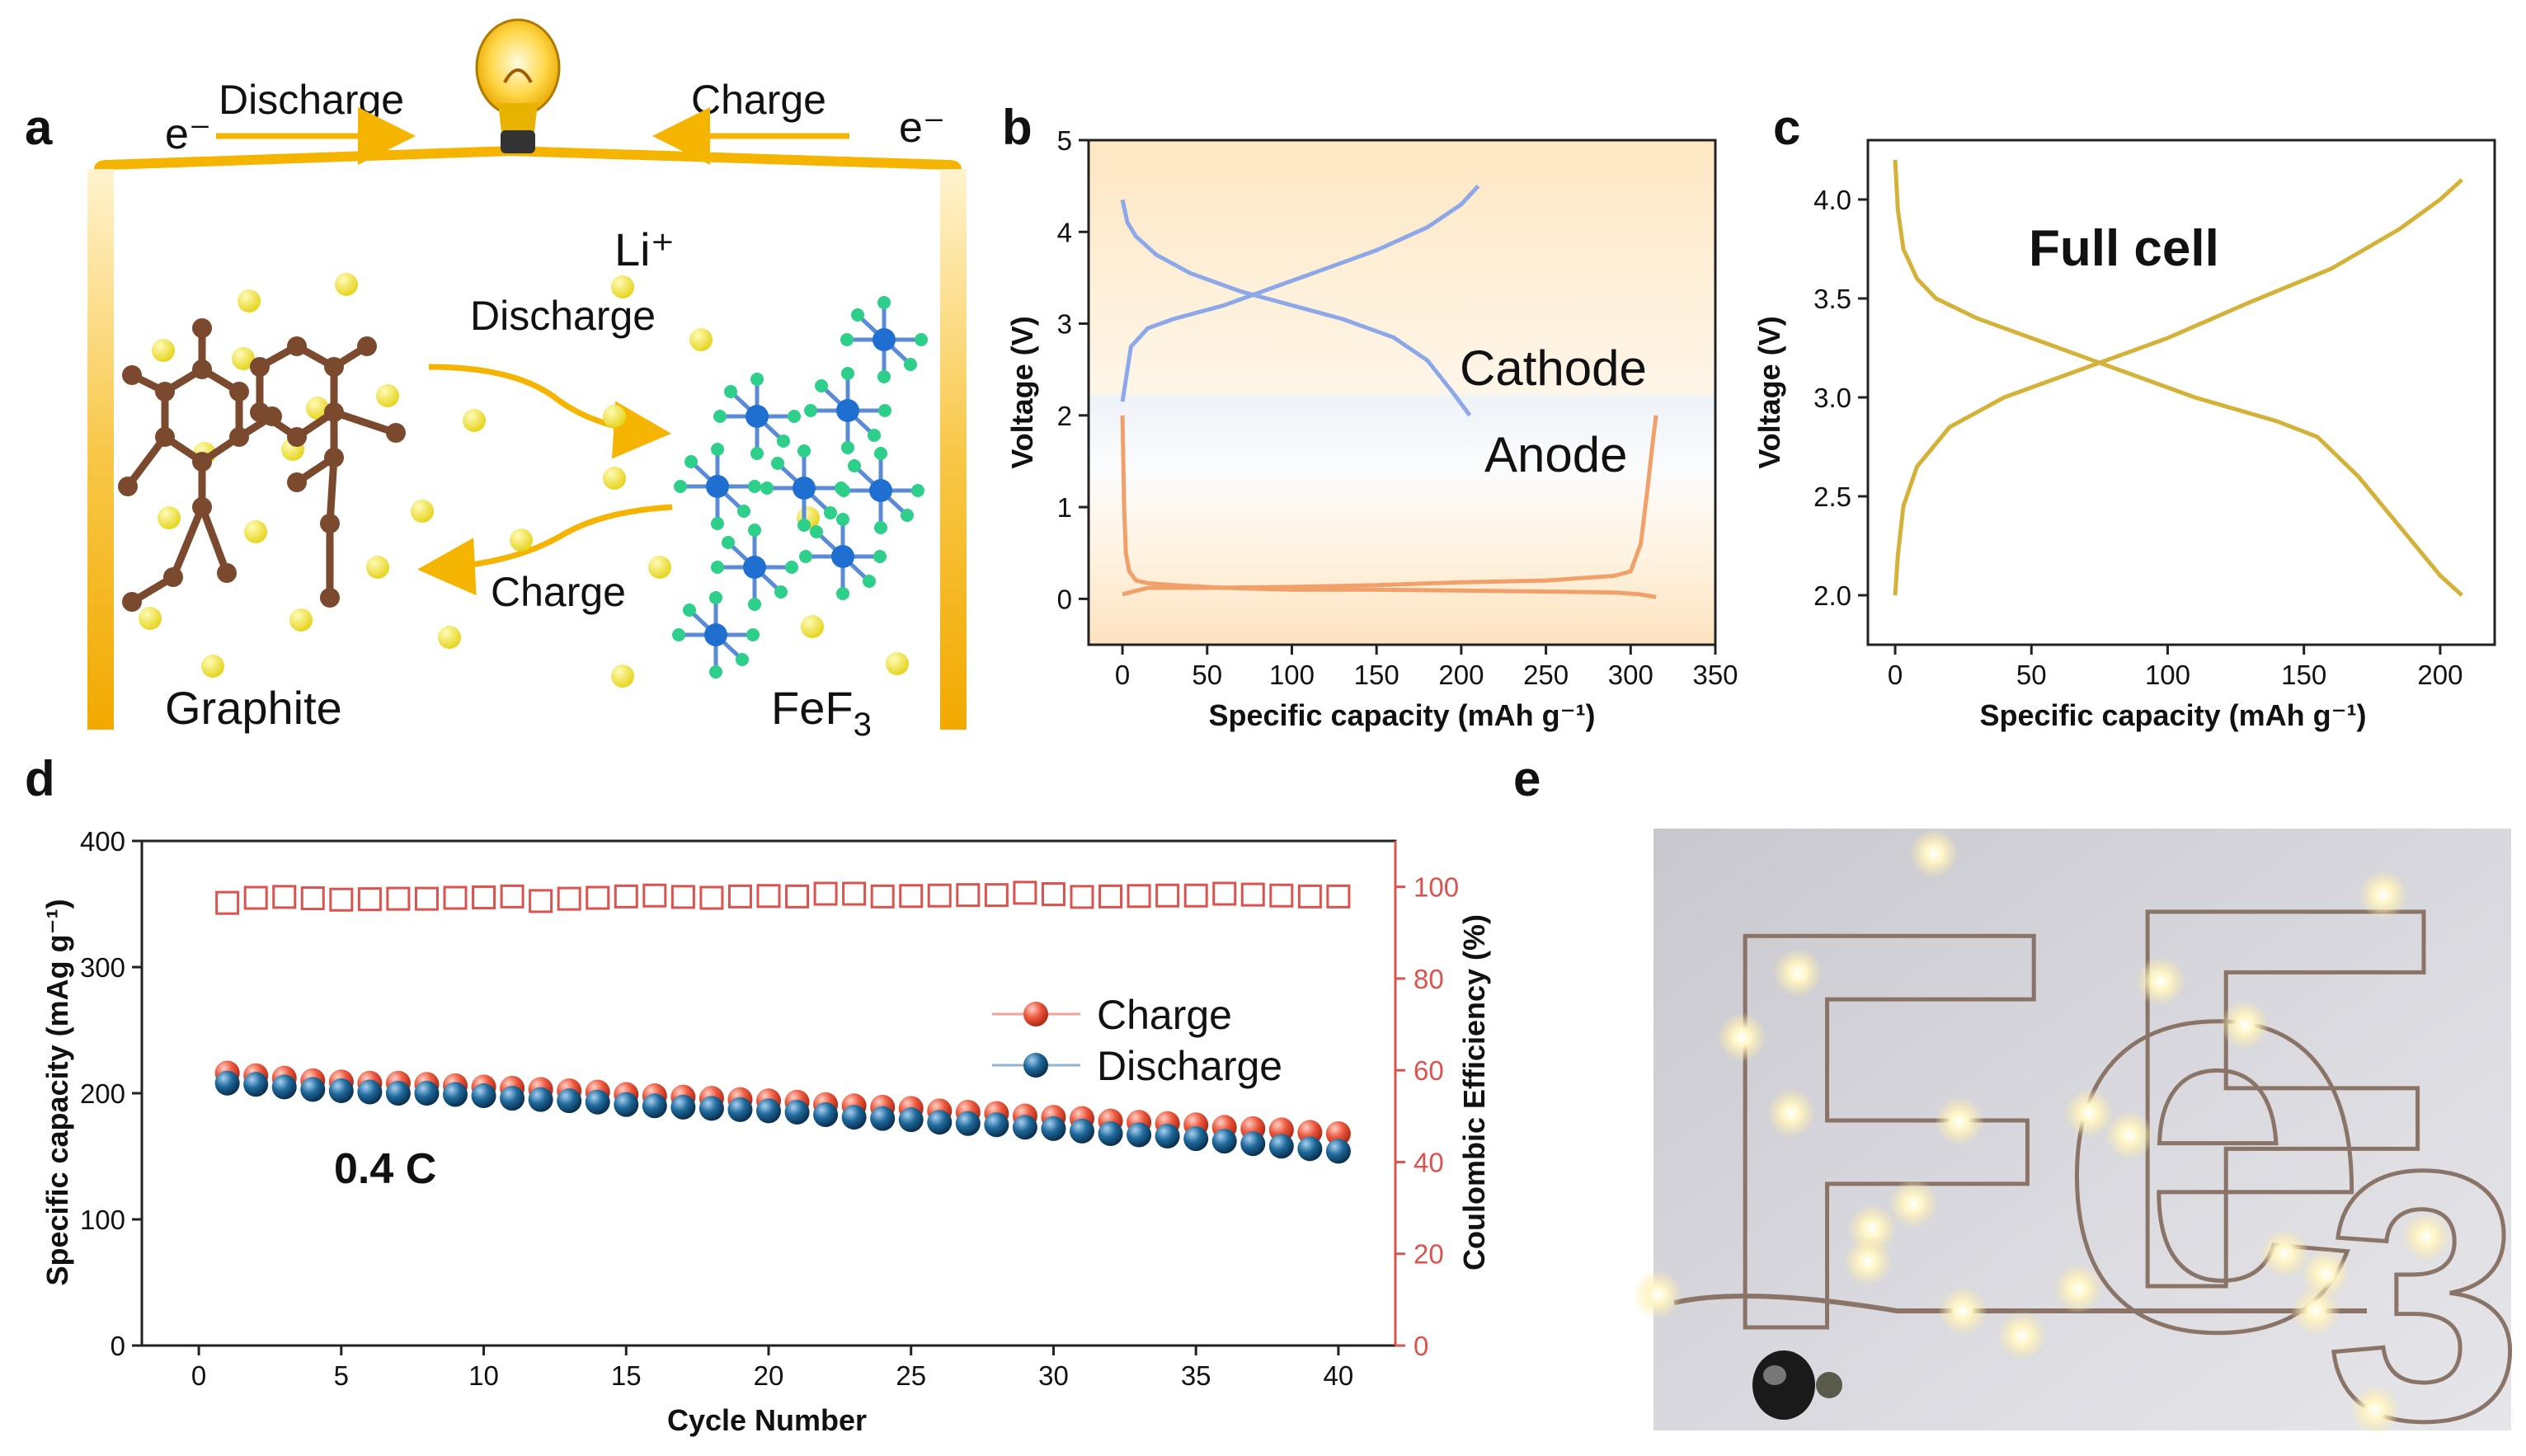 This screenshot has height=1456, width=2526. I want to click on lightbulb-icon, so click(518, 85).